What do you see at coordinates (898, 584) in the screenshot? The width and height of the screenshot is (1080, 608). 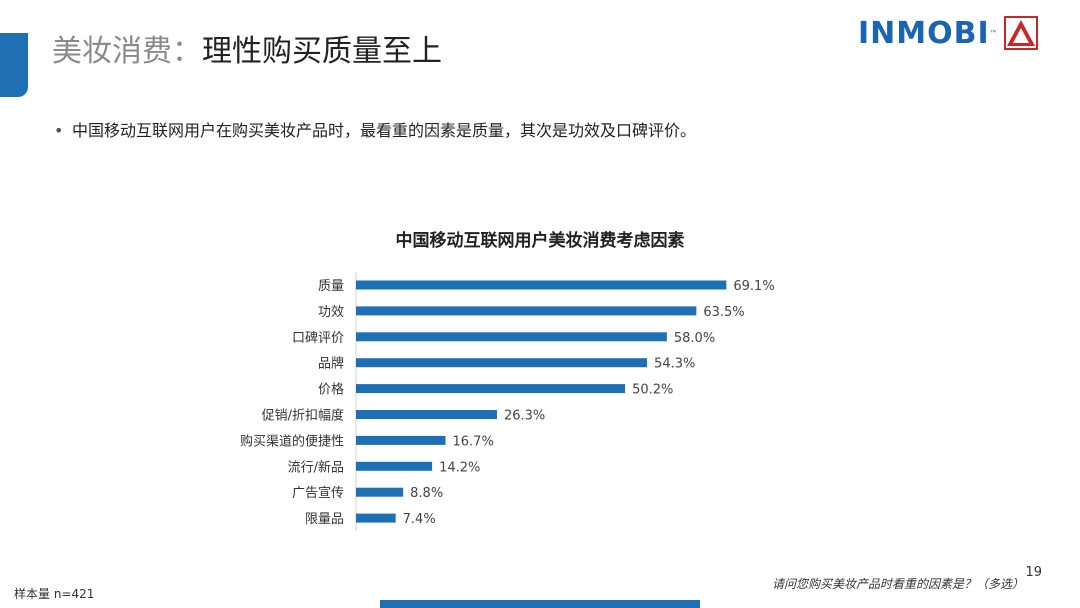 I see `question-note: 请问您购买美妆产品时看重的因素是？（多选）` at bounding box center [898, 584].